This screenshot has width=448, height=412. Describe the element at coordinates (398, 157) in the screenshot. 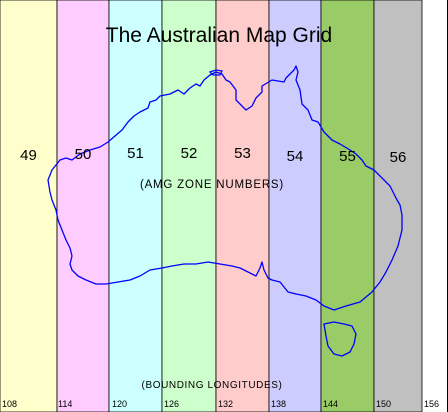

I see `zone-number-56: 56` at that location.